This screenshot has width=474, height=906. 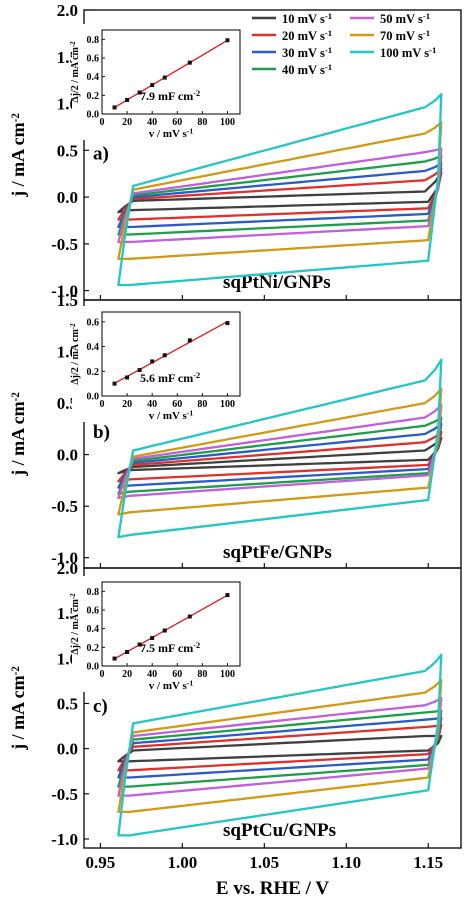 I want to click on legend-entry: 70 mV s-1, so click(x=405, y=35).